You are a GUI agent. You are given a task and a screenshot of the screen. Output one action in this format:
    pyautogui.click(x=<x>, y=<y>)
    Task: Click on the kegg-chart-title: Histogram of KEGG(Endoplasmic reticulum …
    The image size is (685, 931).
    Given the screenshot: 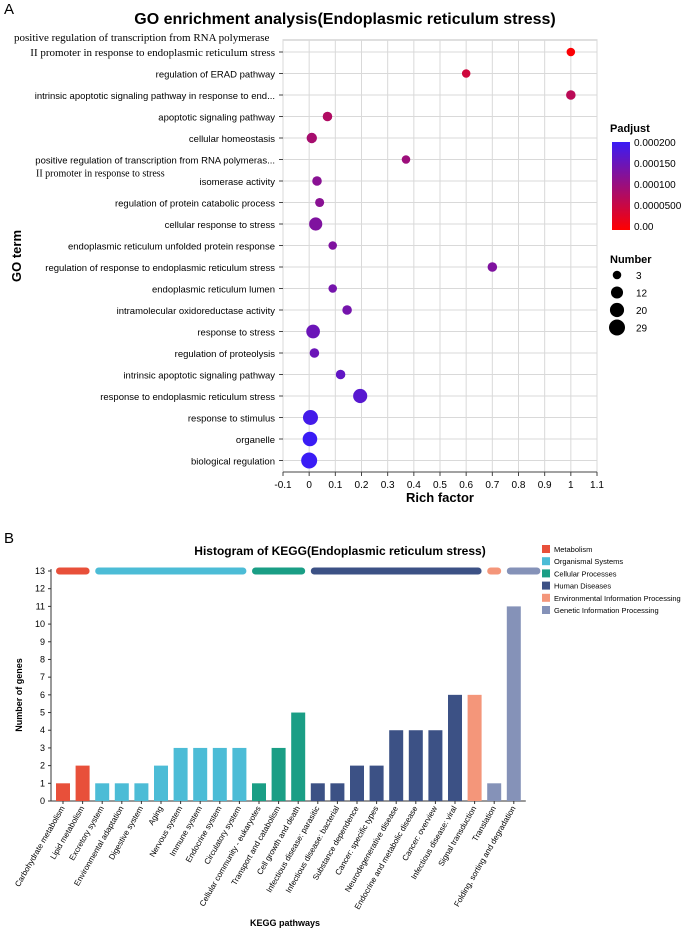 What is the action you would take?
    pyautogui.click(x=339, y=551)
    